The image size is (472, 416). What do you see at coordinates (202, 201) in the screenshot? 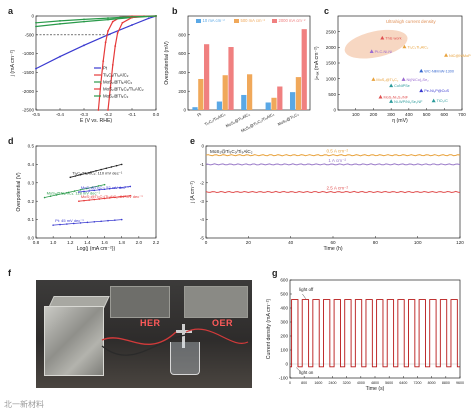
I see `y-tick-label: -3` at bounding box center [202, 201].